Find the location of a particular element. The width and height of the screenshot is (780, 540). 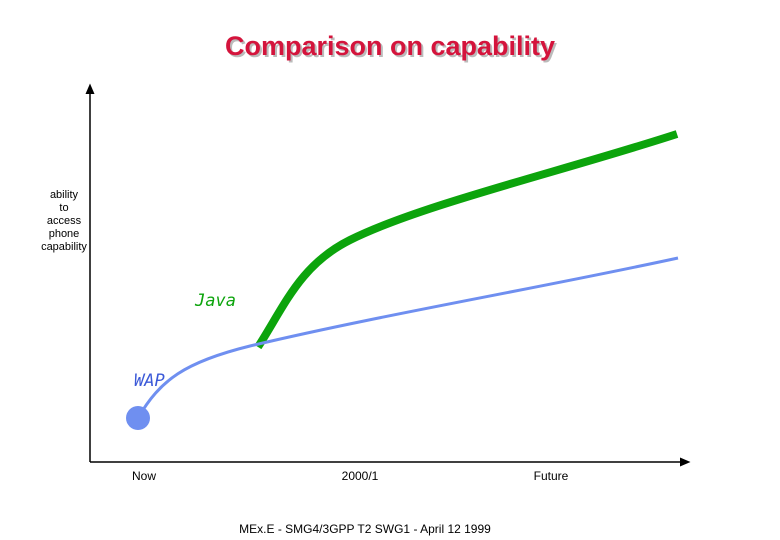

title: Comparison on capability is located at coordinates (390, 46).